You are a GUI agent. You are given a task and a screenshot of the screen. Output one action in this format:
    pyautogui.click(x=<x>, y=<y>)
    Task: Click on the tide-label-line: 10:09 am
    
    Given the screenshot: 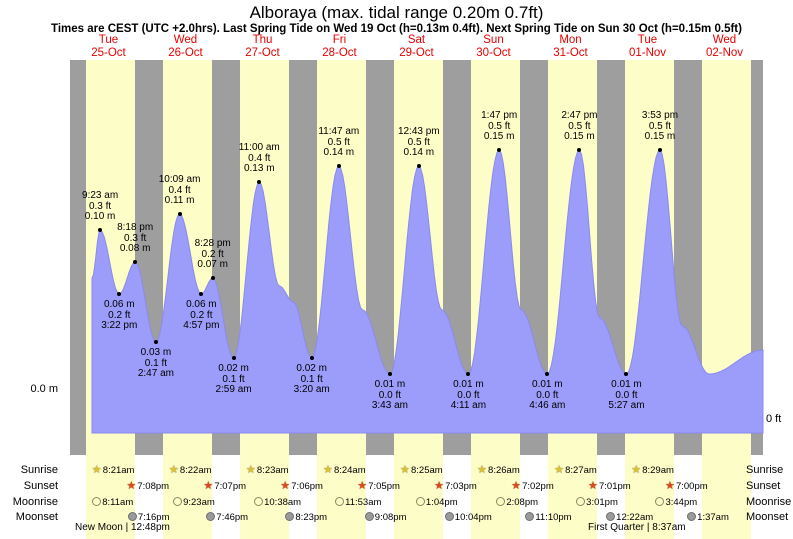 What is the action you would take?
    pyautogui.click(x=179, y=179)
    